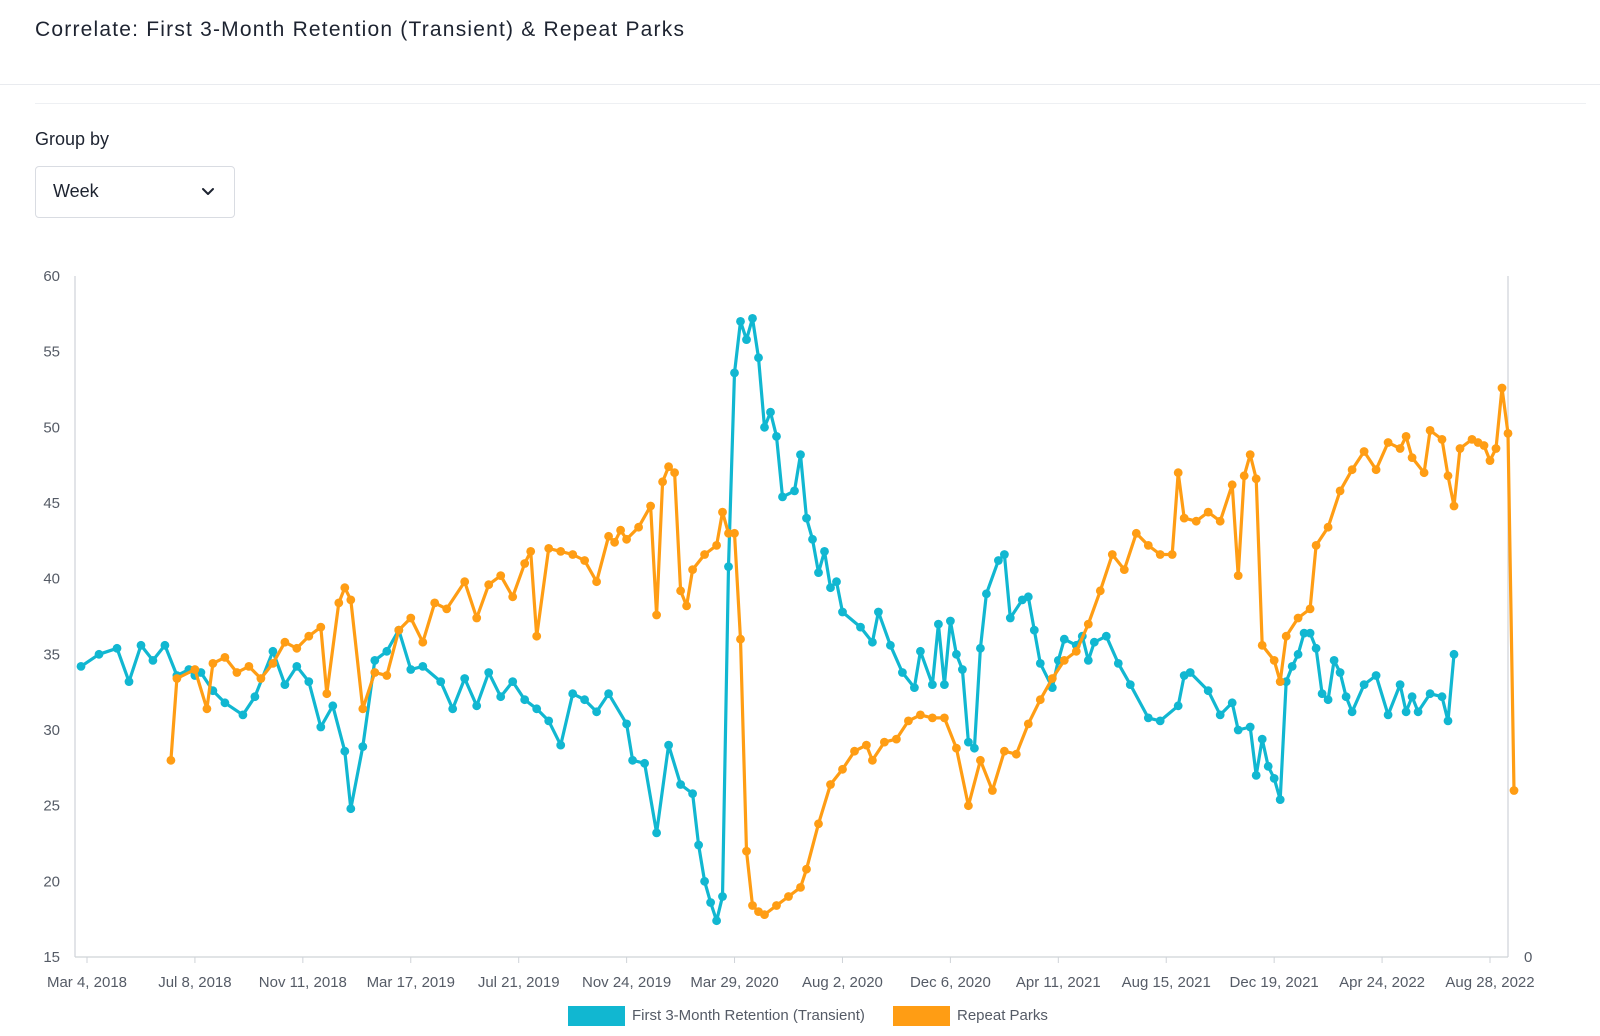  What do you see at coordinates (51, 654) in the screenshot?
I see `y-tick-label: 35` at bounding box center [51, 654].